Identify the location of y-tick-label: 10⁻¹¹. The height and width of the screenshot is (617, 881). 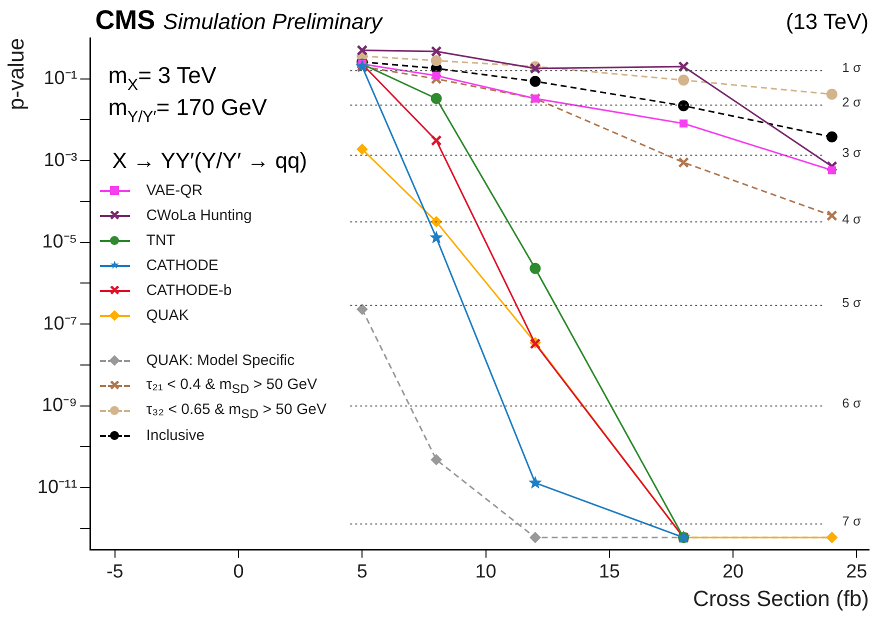
(57, 487).